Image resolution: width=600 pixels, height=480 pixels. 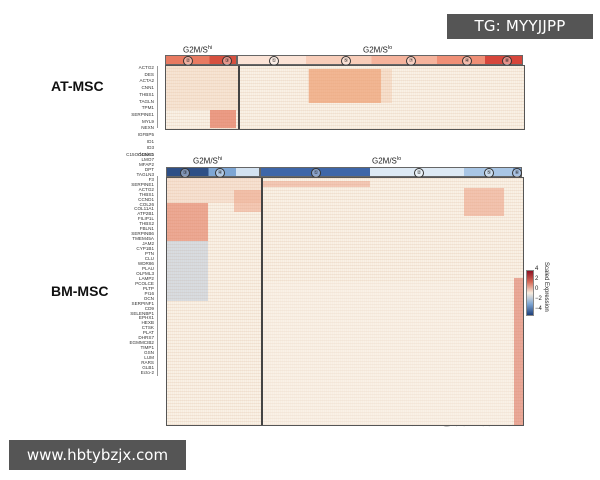 What do you see at coordinates (80, 291) in the screenshot?
I see `bm-msc-label: BM-MSC` at bounding box center [80, 291].